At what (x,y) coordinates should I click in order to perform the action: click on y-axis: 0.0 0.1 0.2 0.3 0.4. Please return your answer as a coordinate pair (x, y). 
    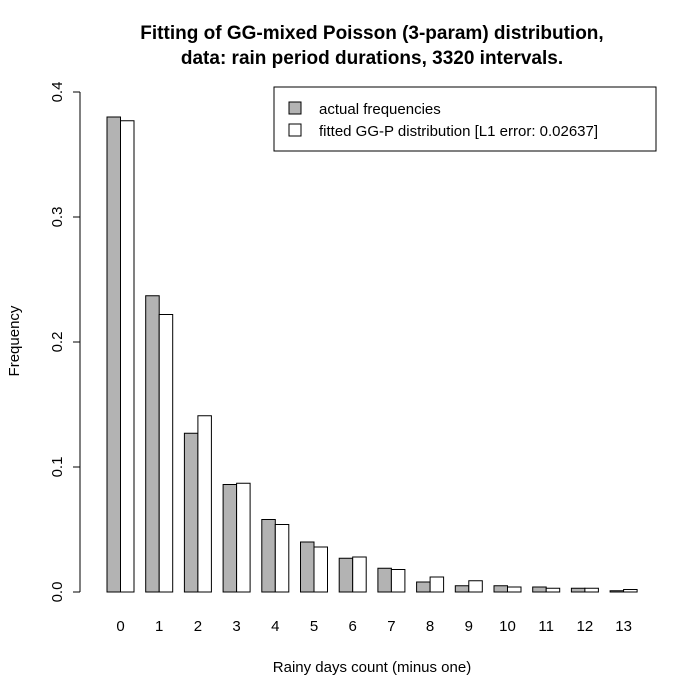
    Looking at the image, I should click on (65, 342).